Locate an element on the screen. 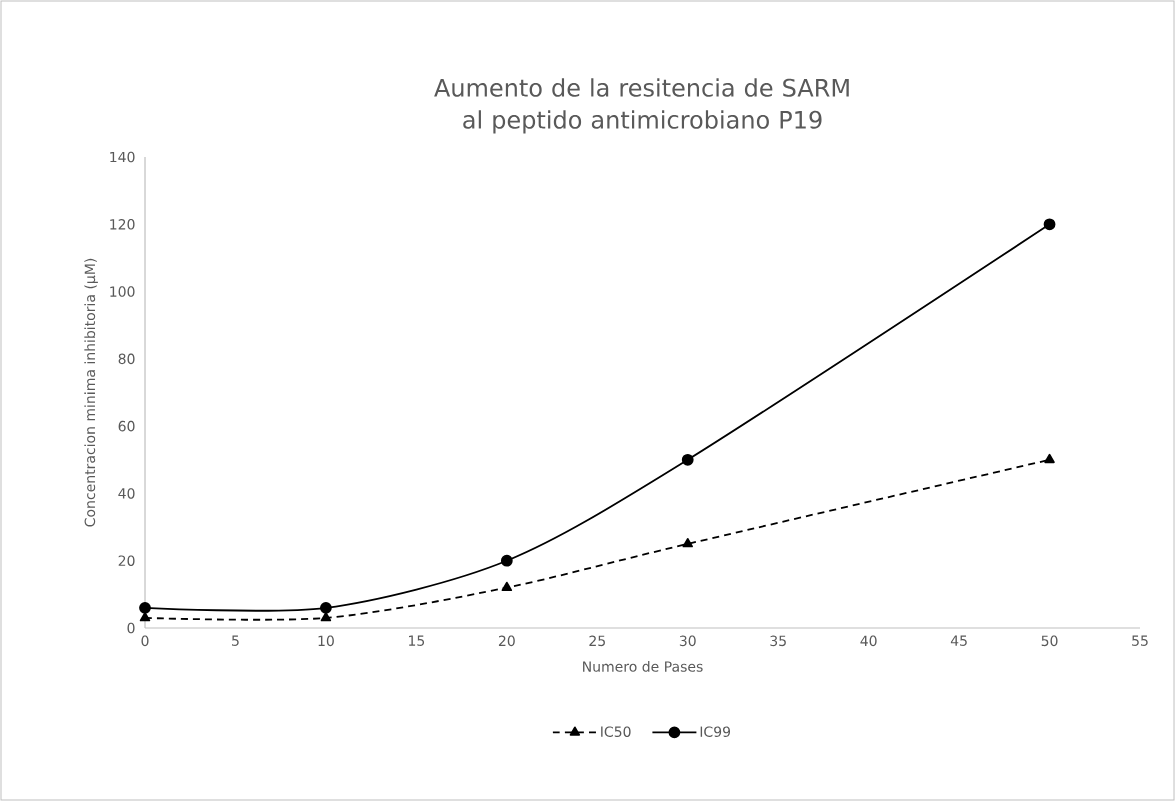 This screenshot has width=1175, height=801. x-tick-label: 5 is located at coordinates (235, 640).